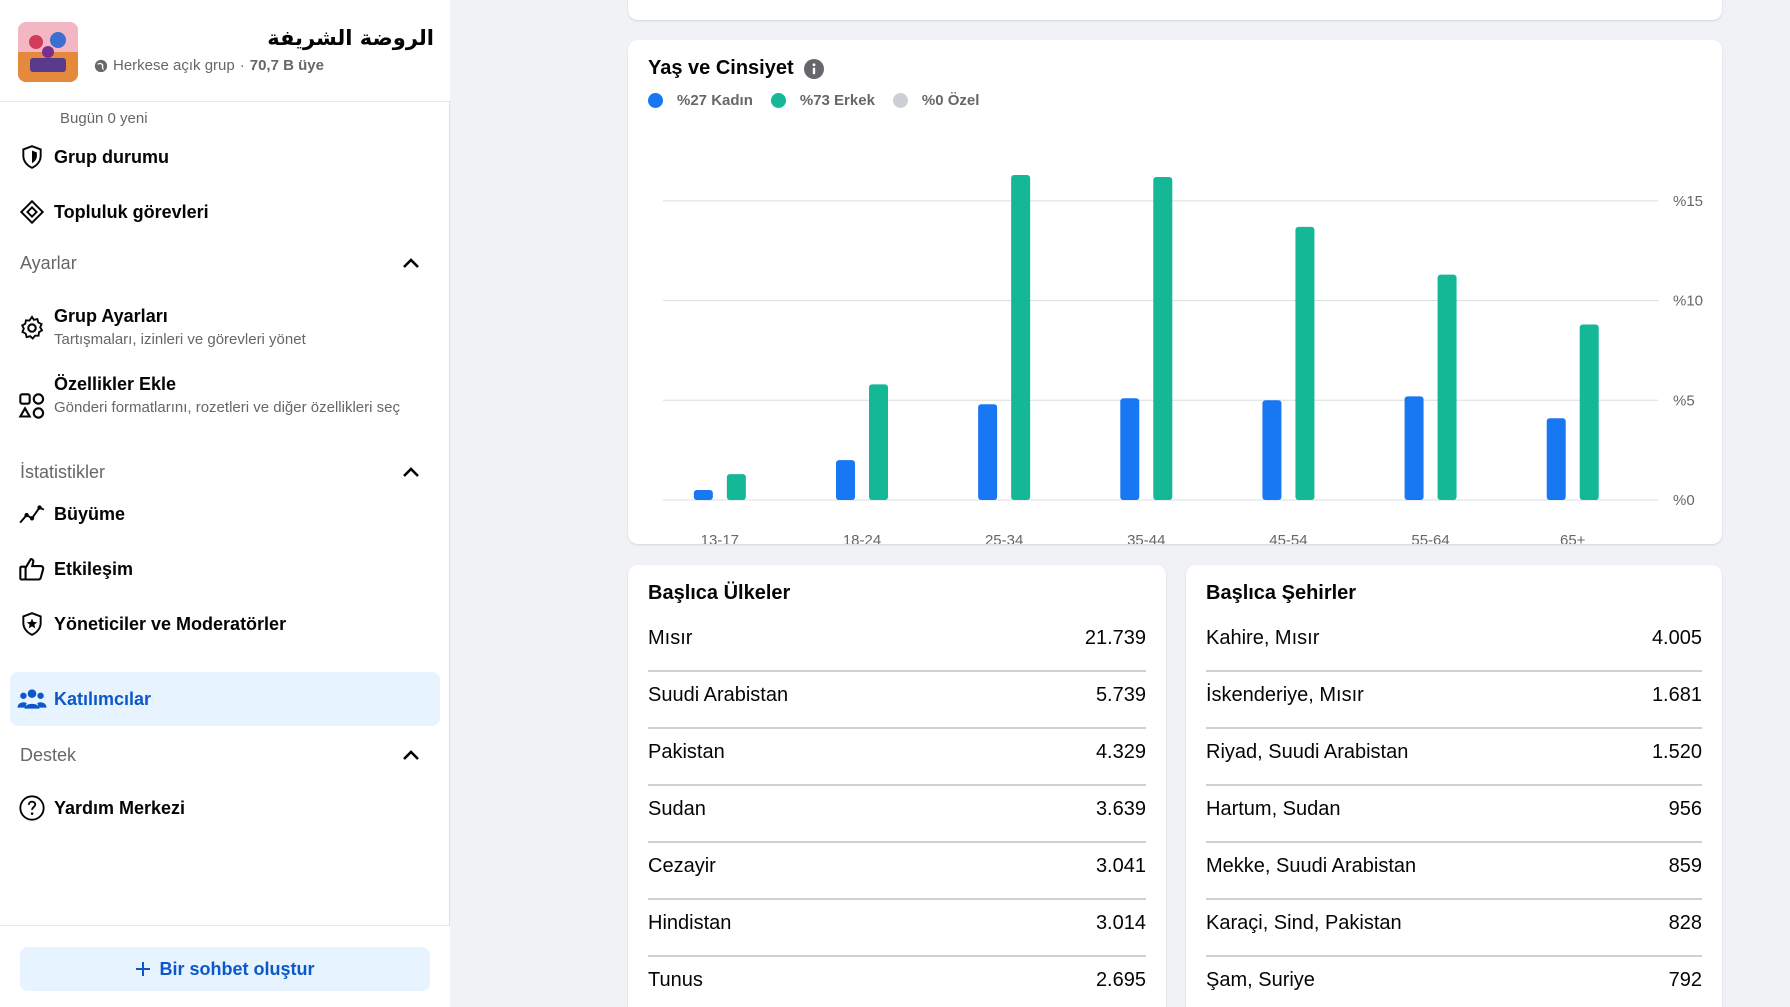  Describe the element at coordinates (286, 65) in the screenshot. I see `group-member-count: 70,7 B üye` at that location.